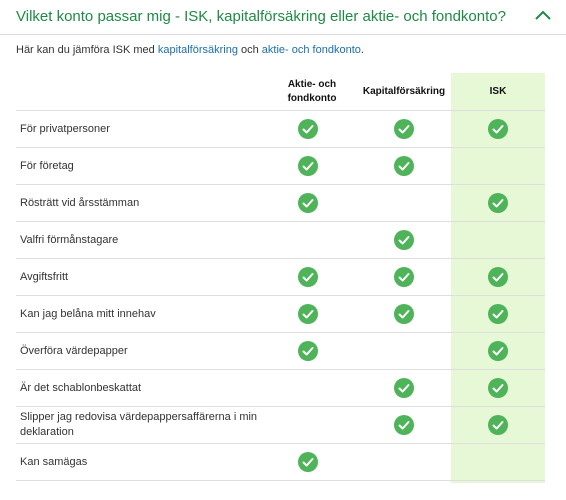 The width and height of the screenshot is (566, 500). I want to click on table-row: Rösträtt vid årsstämman, so click(280, 203).